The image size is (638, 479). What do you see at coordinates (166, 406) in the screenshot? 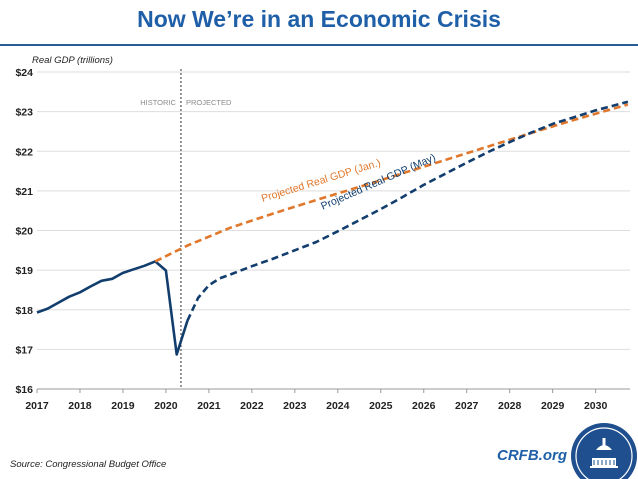
I see `x-tick-label: 2020` at bounding box center [166, 406].